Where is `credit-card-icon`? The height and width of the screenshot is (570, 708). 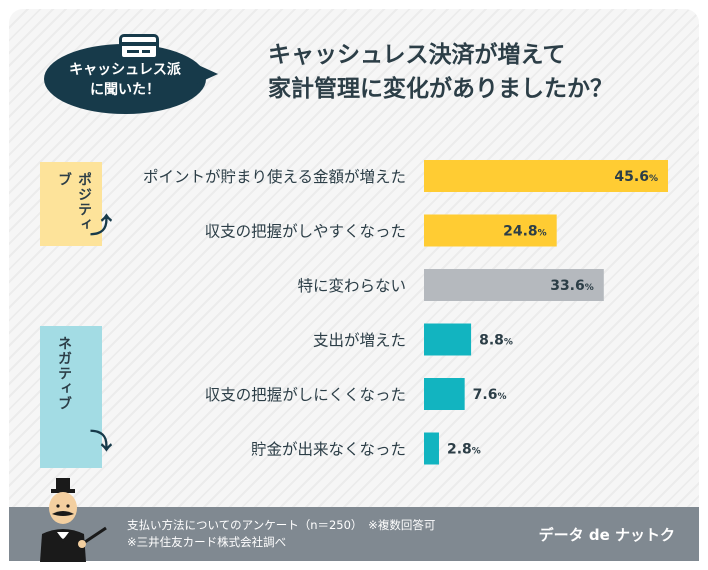 credit-card-icon is located at coordinates (139, 47).